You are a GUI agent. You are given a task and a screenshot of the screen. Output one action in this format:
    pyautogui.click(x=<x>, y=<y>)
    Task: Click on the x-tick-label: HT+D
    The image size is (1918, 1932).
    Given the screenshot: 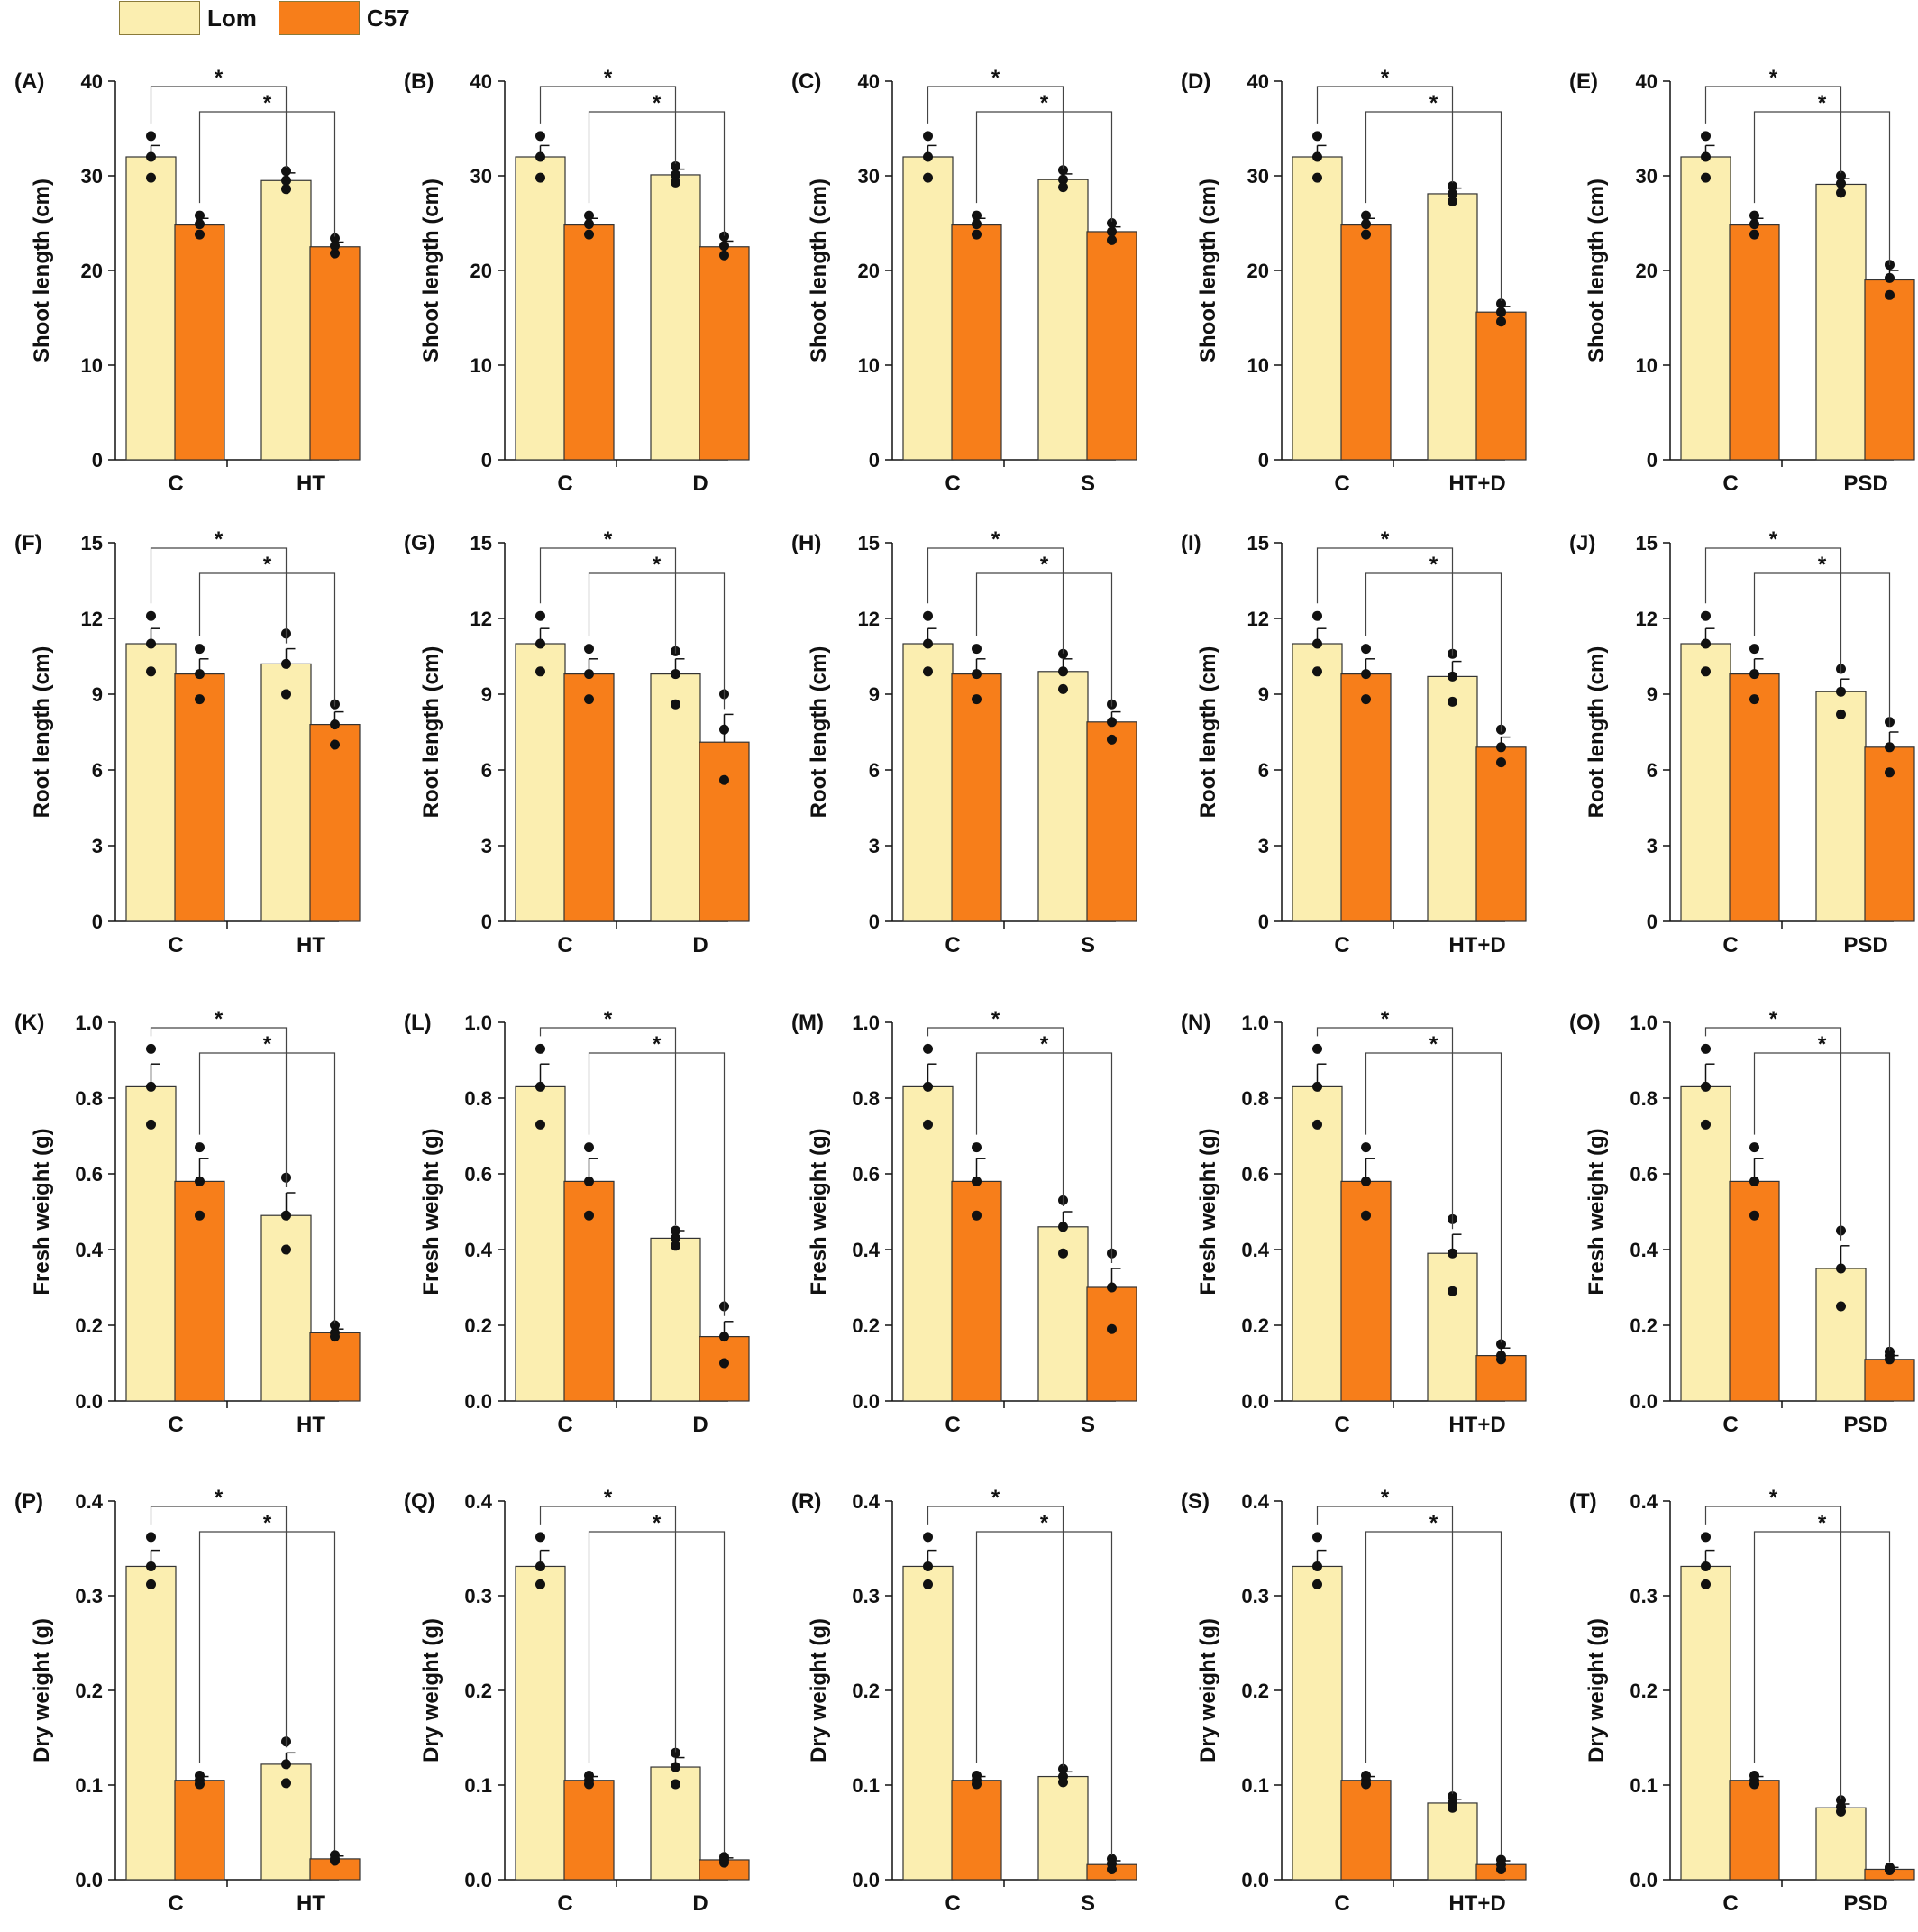 What is the action you would take?
    pyautogui.click(x=1476, y=945)
    